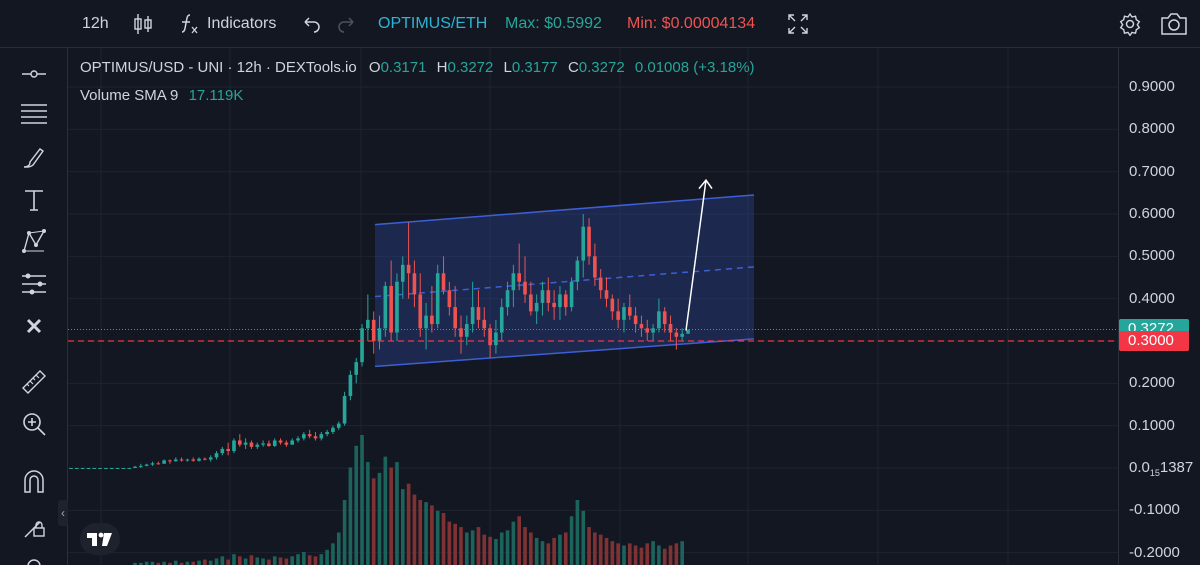 This screenshot has height=565, width=1200. What do you see at coordinates (218, 67) in the screenshot?
I see `symbol-info: OPTIMUS/USD - UNI · 12h · DEXTools.io` at bounding box center [218, 67].